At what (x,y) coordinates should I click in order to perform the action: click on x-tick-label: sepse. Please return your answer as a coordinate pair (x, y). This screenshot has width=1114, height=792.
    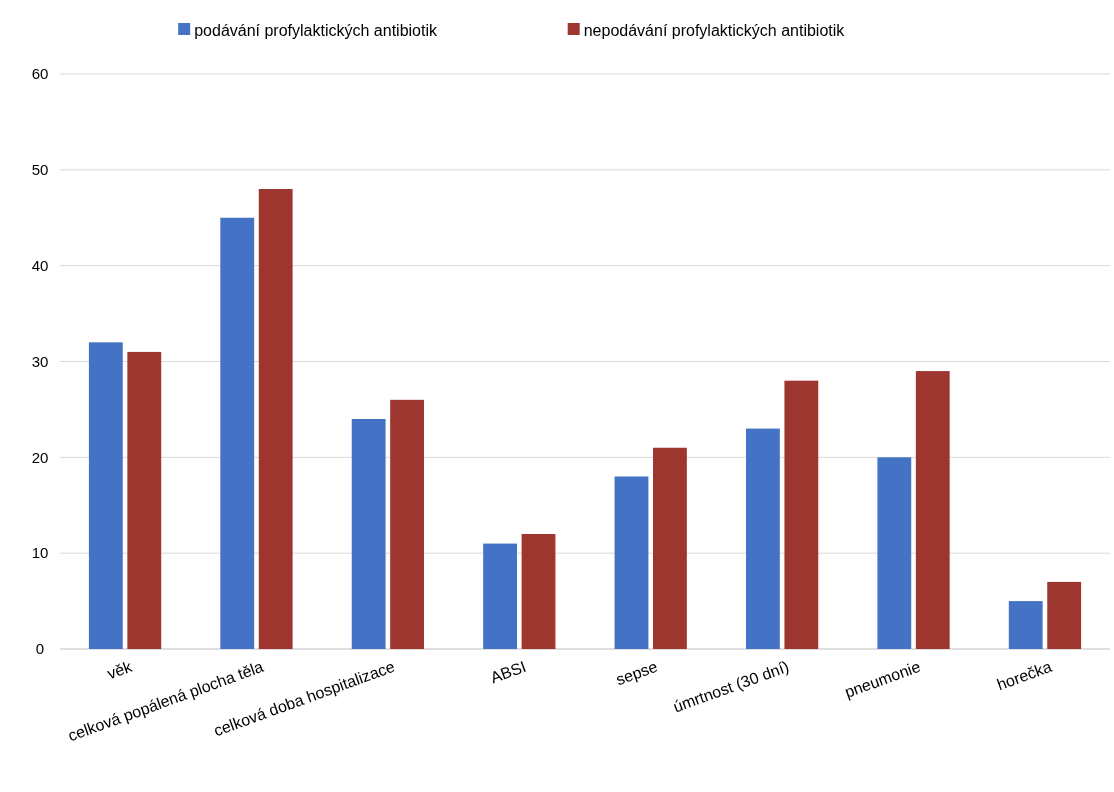
    Looking at the image, I should click on (636, 673).